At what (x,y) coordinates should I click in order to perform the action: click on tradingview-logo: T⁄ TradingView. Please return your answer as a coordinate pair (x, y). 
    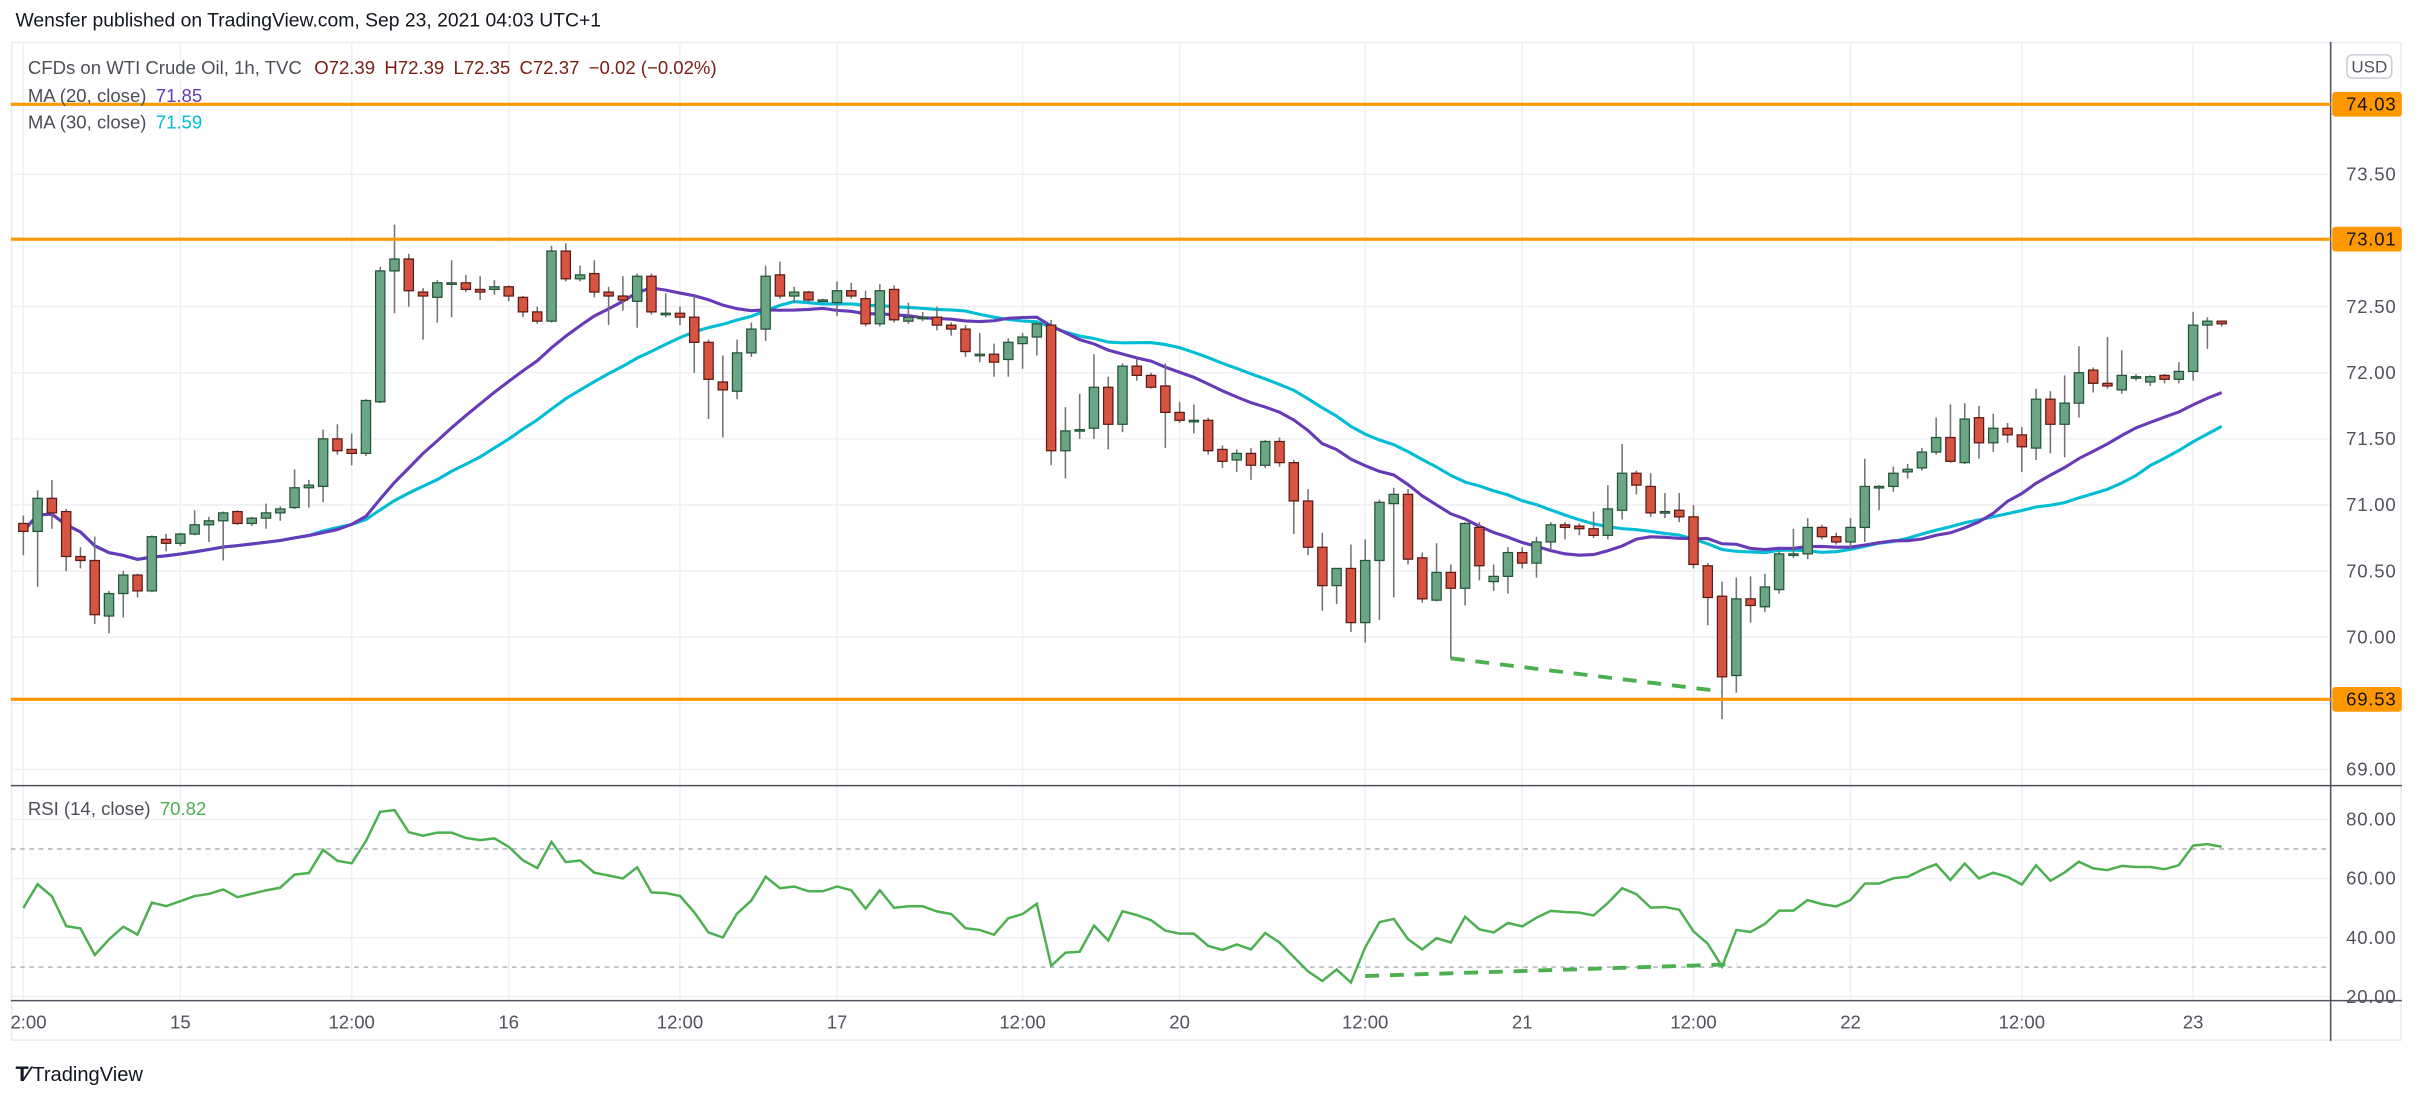
    Looking at the image, I should click on (78, 1073).